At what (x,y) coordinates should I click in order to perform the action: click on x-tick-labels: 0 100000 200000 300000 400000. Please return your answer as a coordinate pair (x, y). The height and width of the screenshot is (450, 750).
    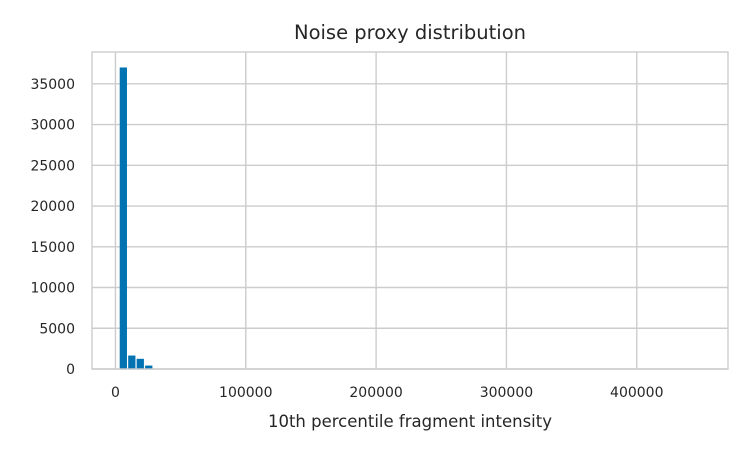
    Looking at the image, I should click on (387, 393).